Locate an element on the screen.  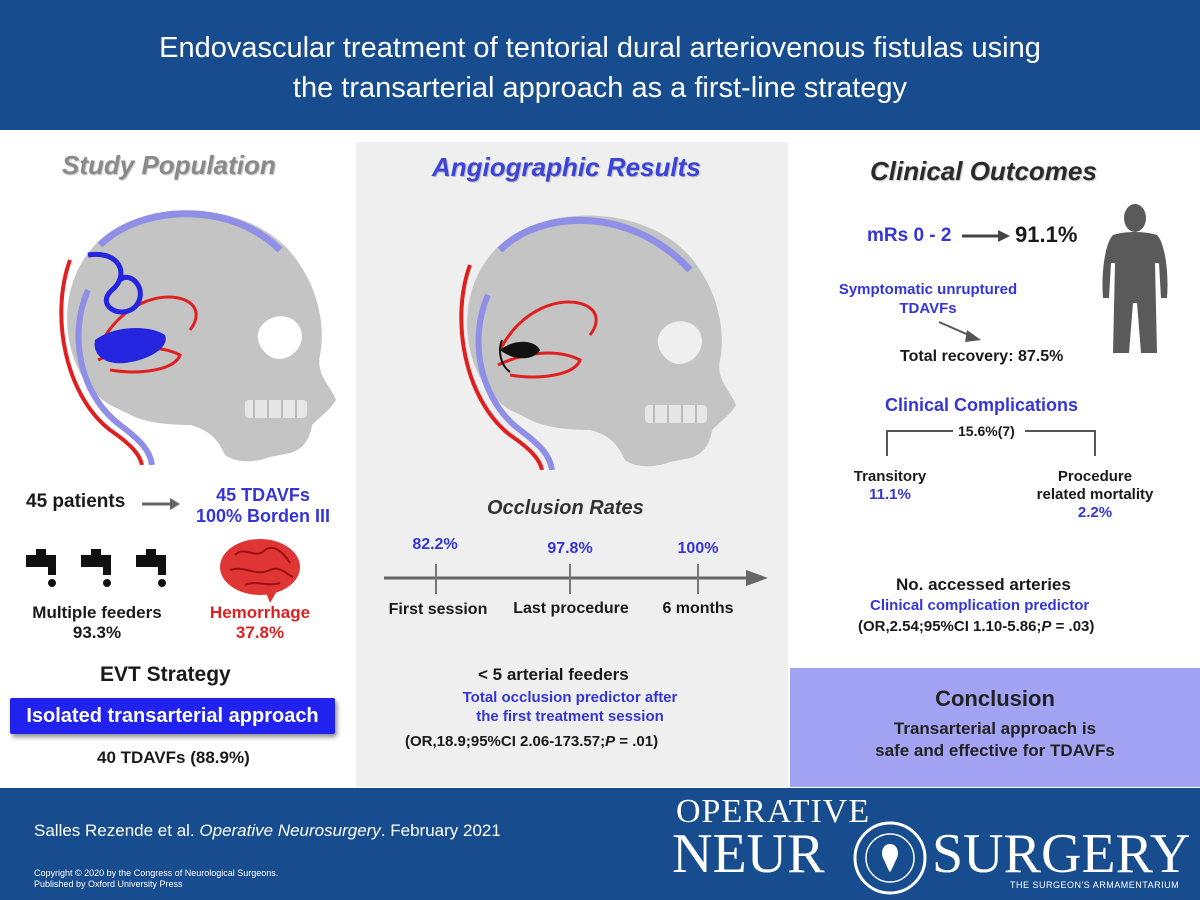
procedure-line-2: related mortality is located at coordinates (1095, 494).